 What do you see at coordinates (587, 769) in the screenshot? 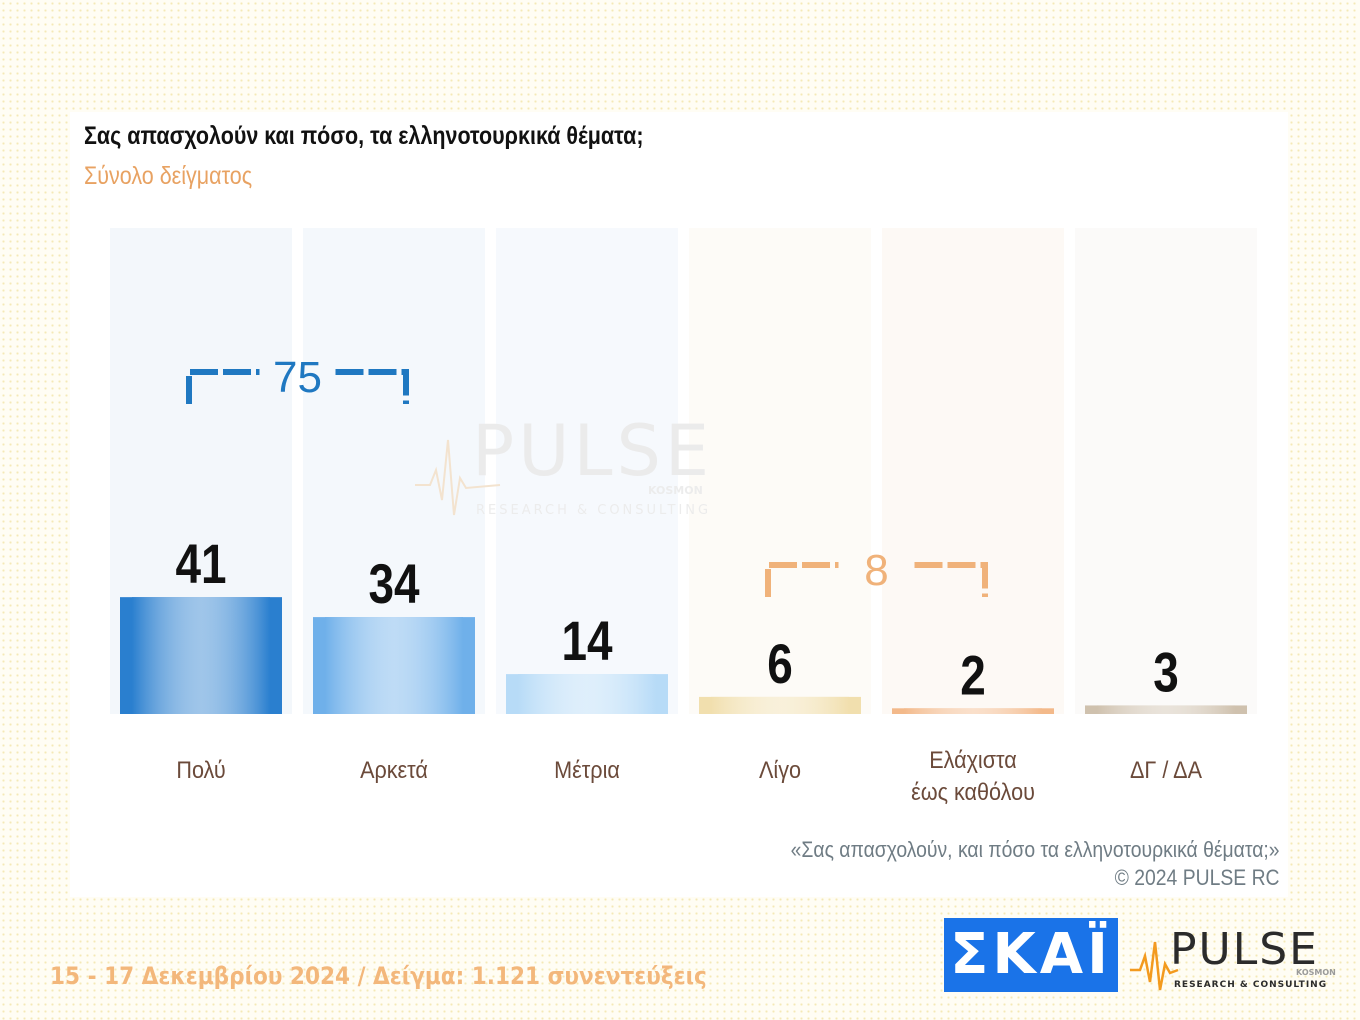
I see `category-label: Μέτρια` at bounding box center [587, 769].